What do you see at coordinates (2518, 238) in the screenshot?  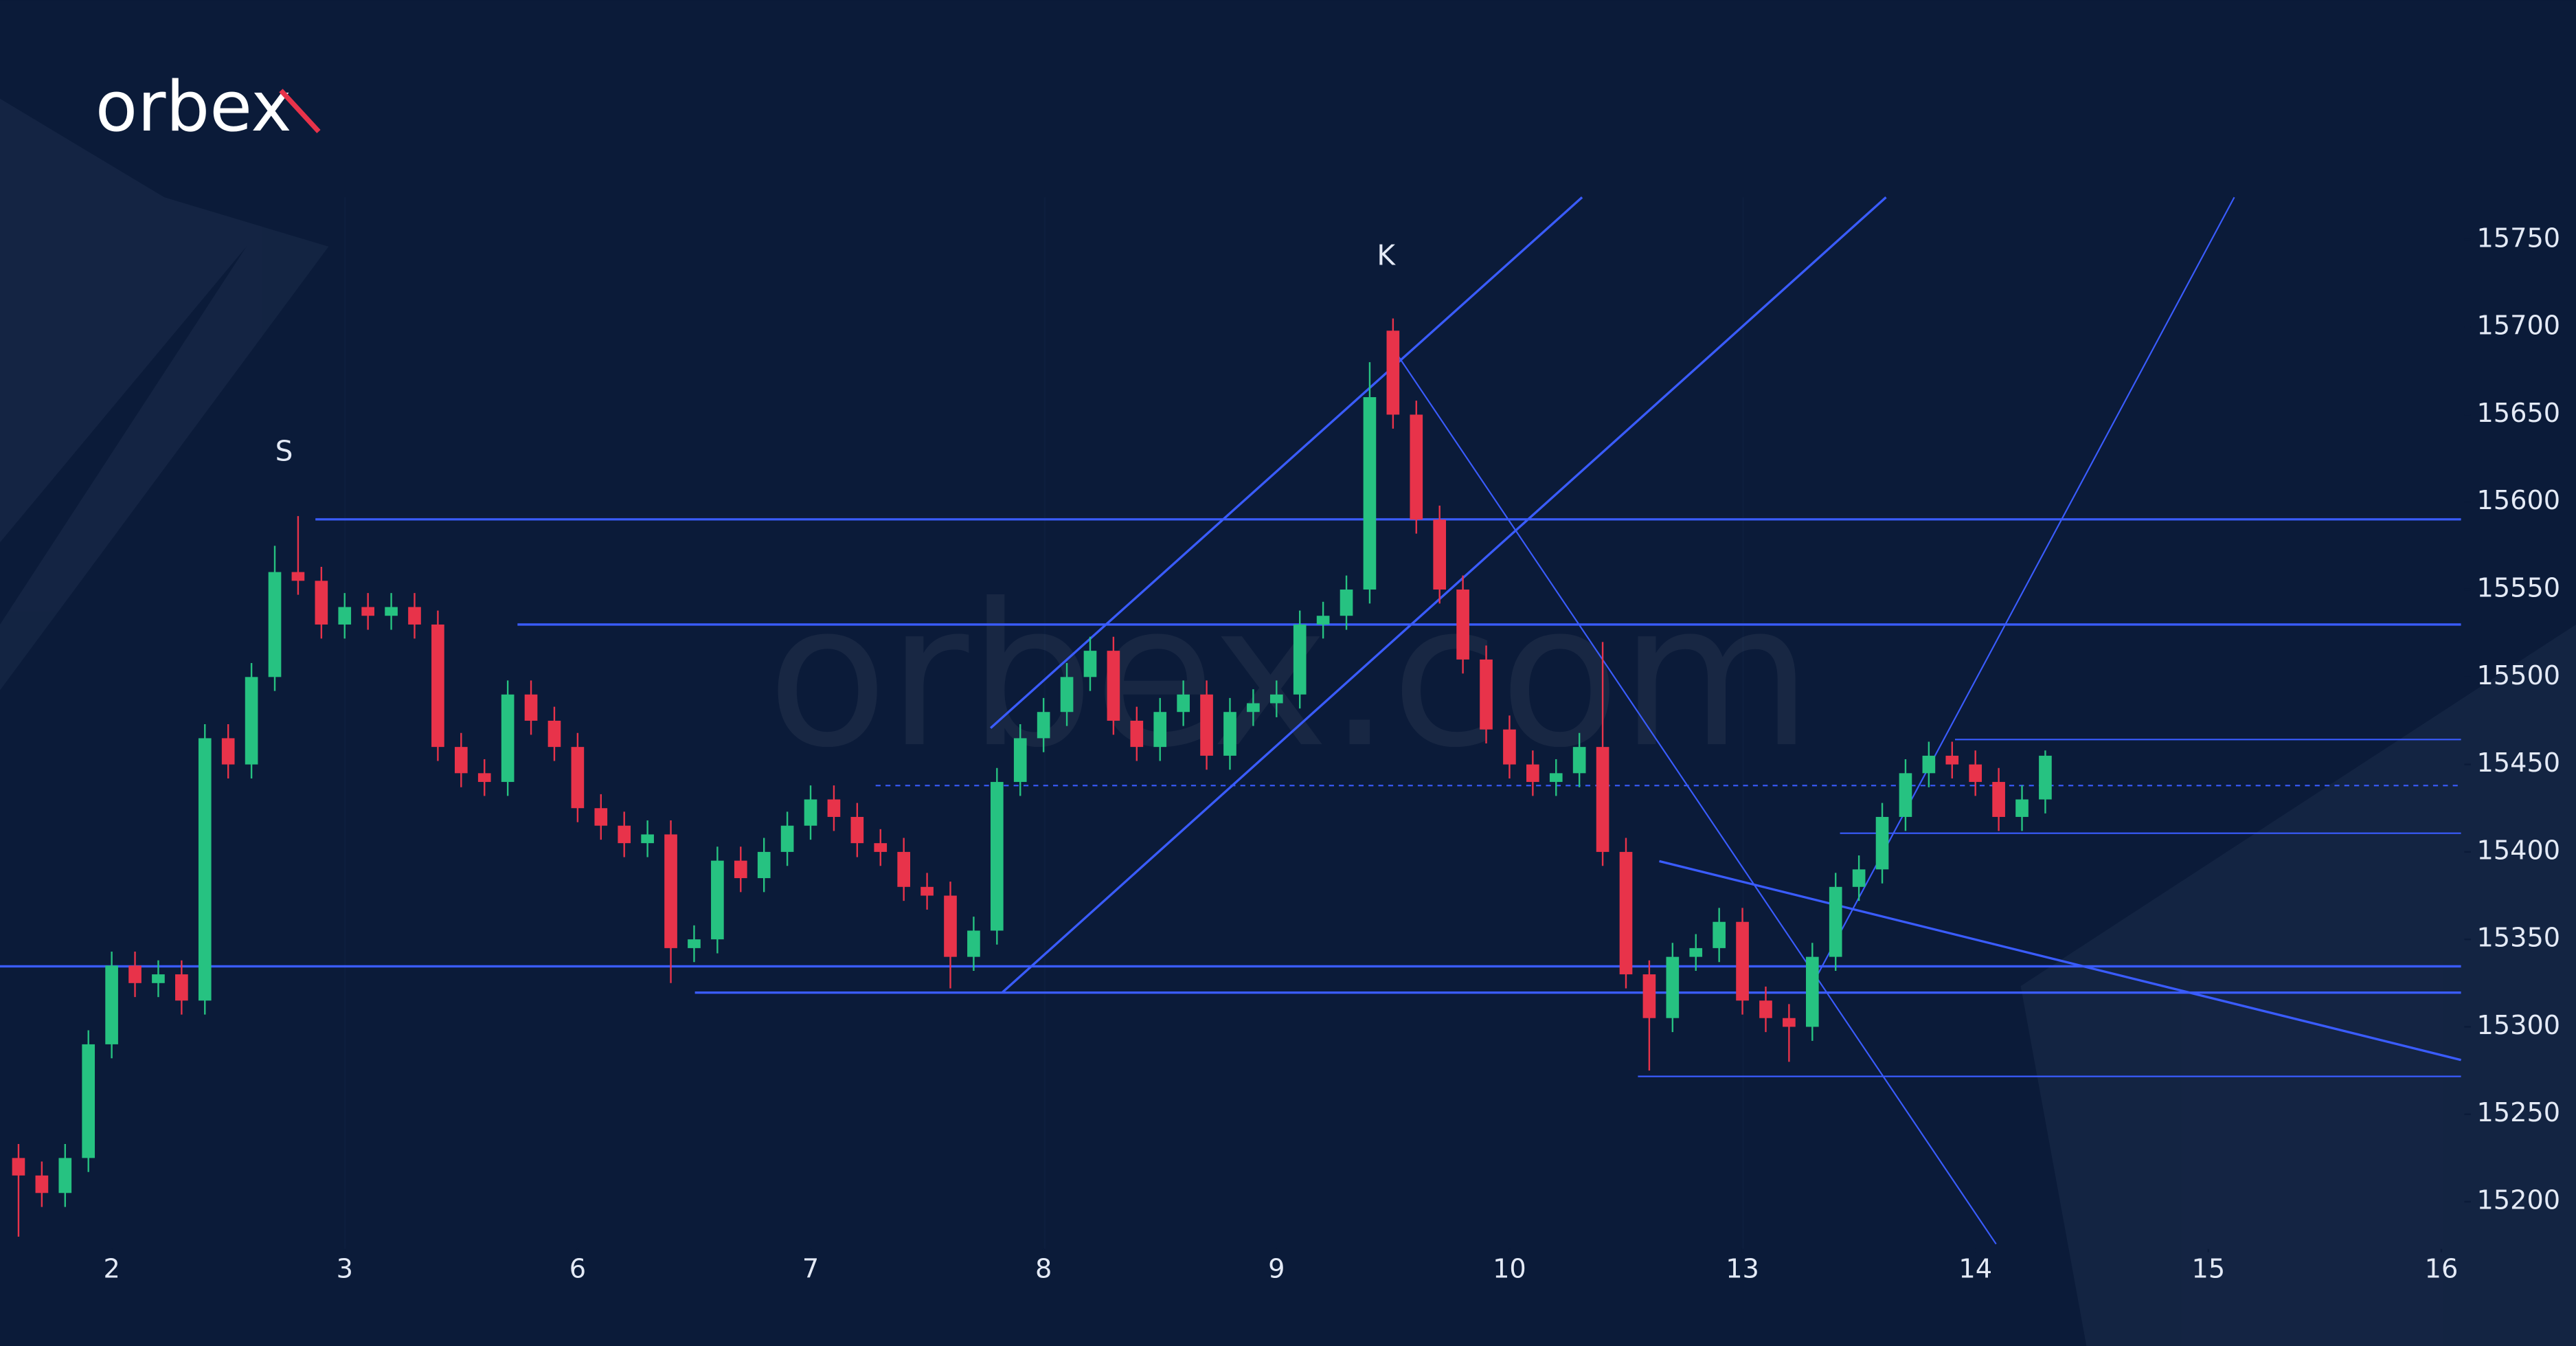 I see `y-tick-label: 15750` at bounding box center [2518, 238].